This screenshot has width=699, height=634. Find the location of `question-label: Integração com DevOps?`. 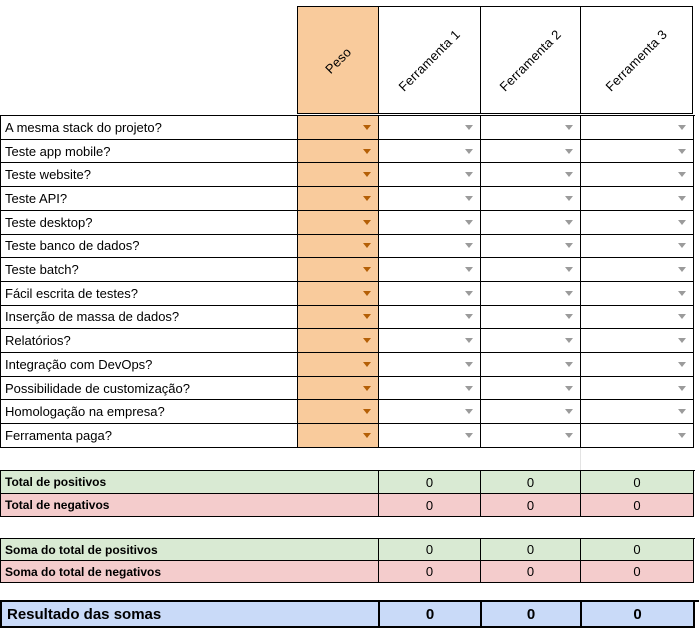

question-label: Integração com DevOps? is located at coordinates (149, 365).